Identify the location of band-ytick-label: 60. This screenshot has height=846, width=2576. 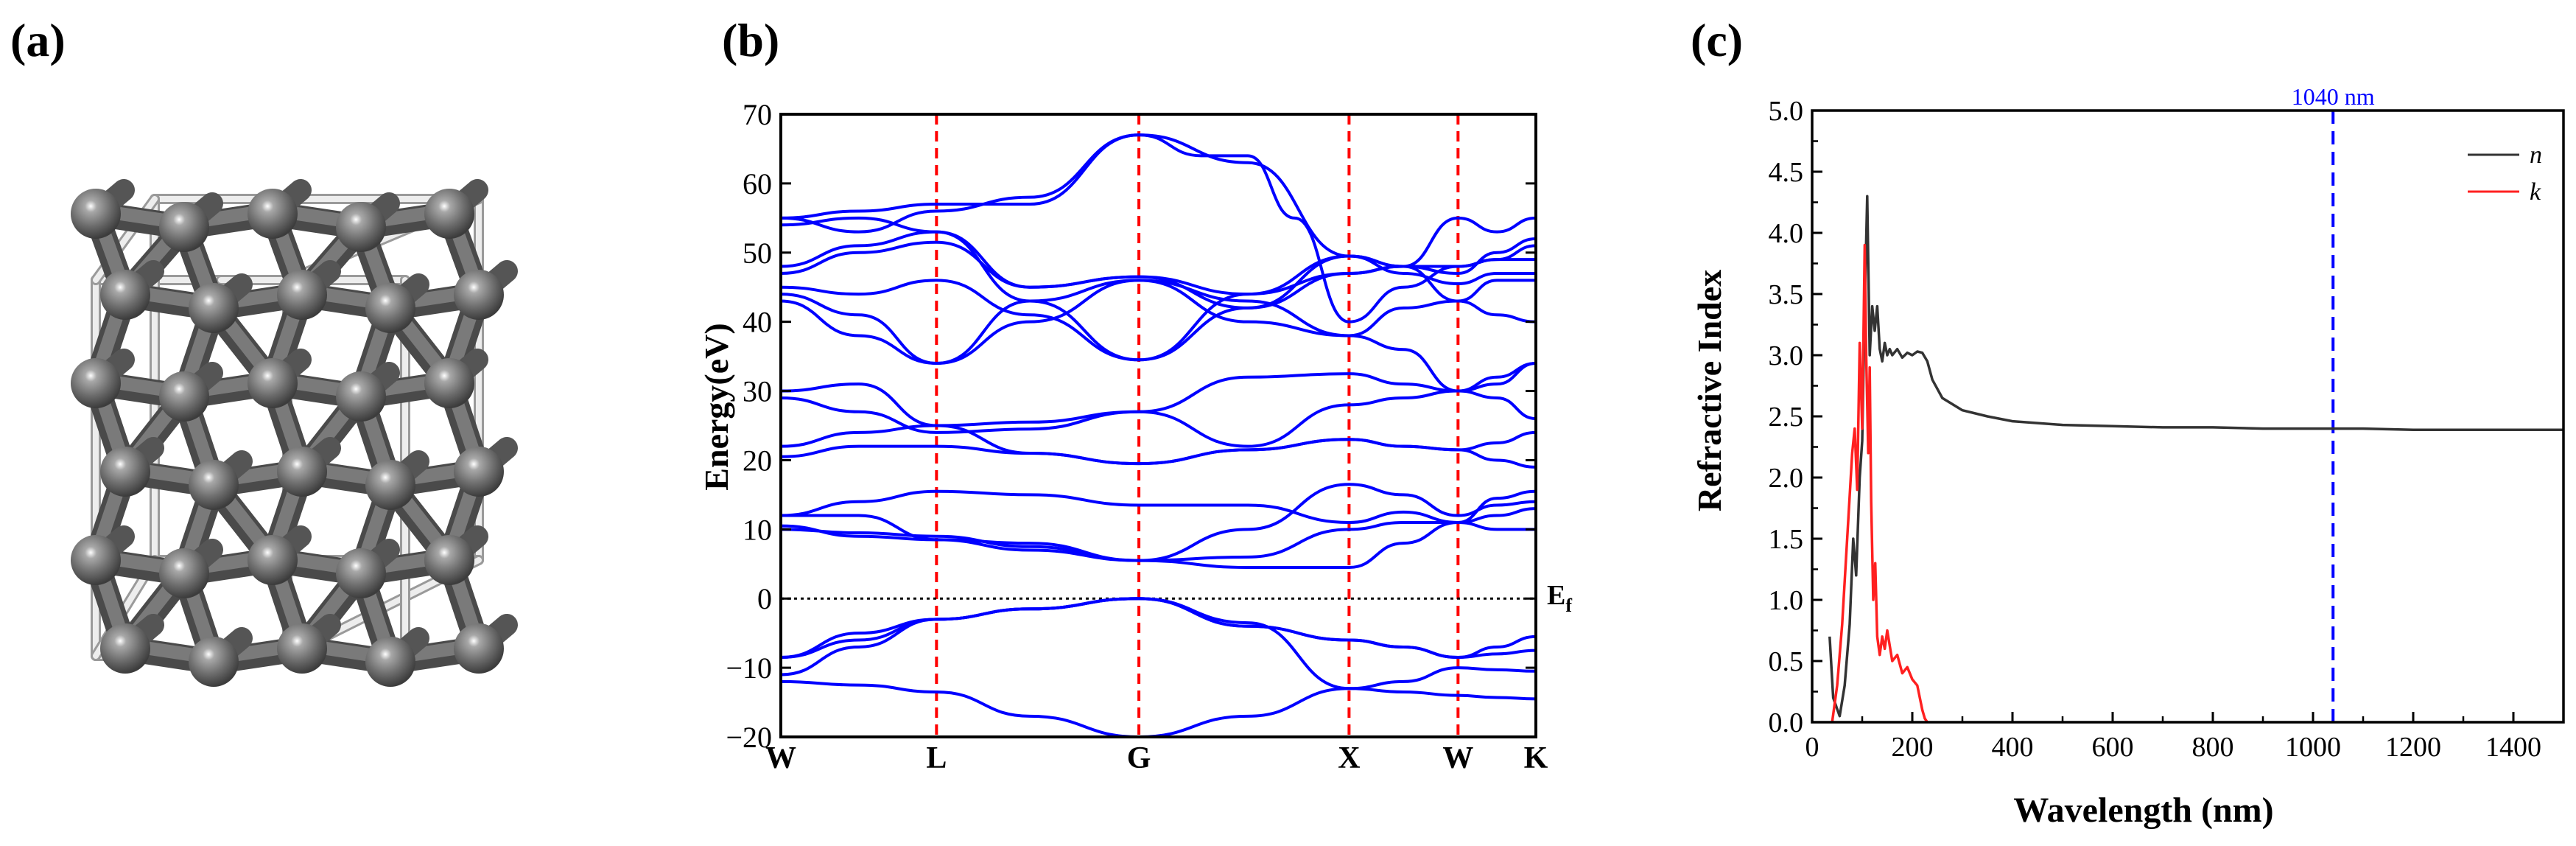
(757, 183).